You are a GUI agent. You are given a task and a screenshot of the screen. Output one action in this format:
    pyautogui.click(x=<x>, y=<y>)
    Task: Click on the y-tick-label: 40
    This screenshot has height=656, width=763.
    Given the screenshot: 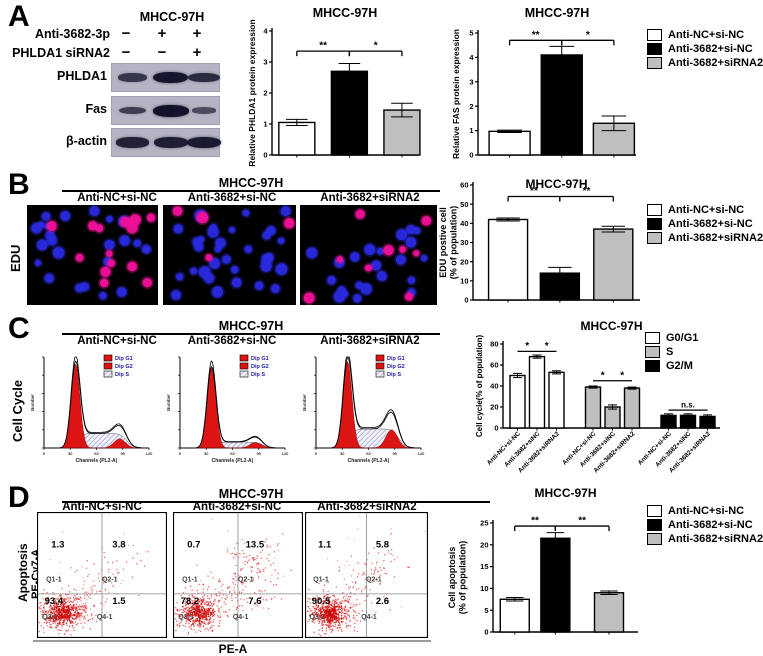 What is the action you would take?
    pyautogui.click(x=494, y=386)
    